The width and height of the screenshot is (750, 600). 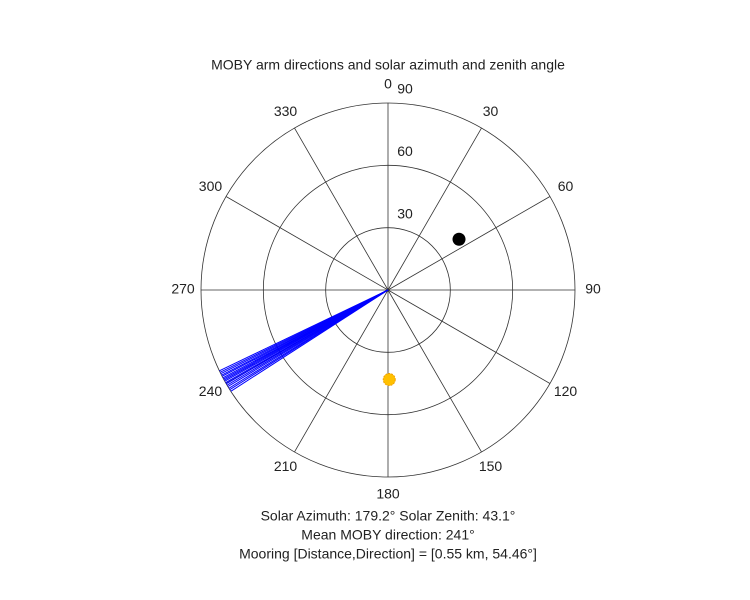 I want to click on theta-tick-label: 300, so click(x=211, y=186).